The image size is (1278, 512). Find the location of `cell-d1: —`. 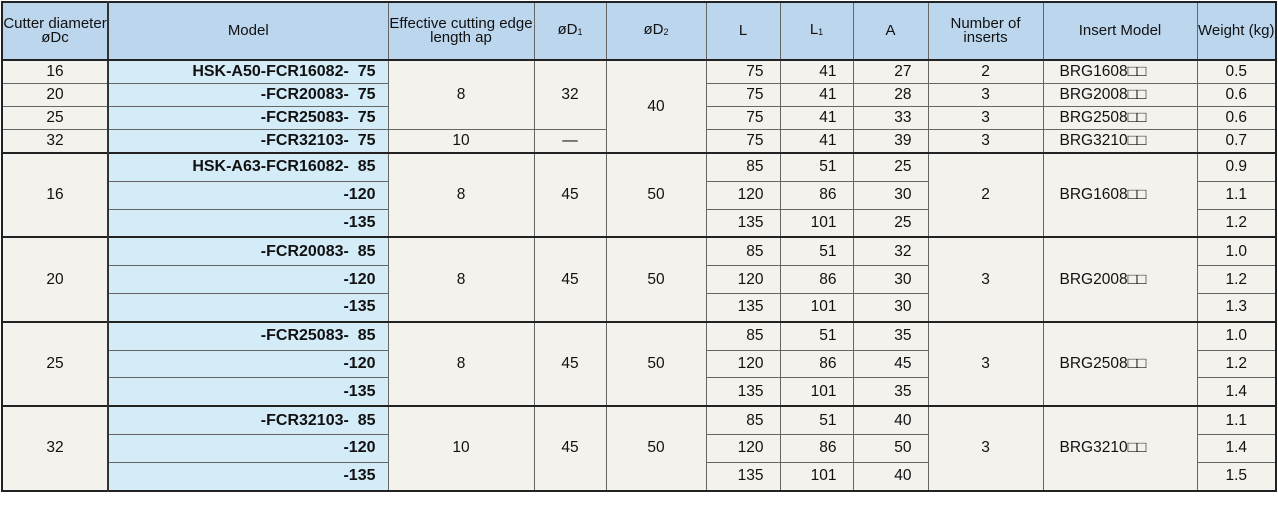

cell-d1: — is located at coordinates (570, 141).